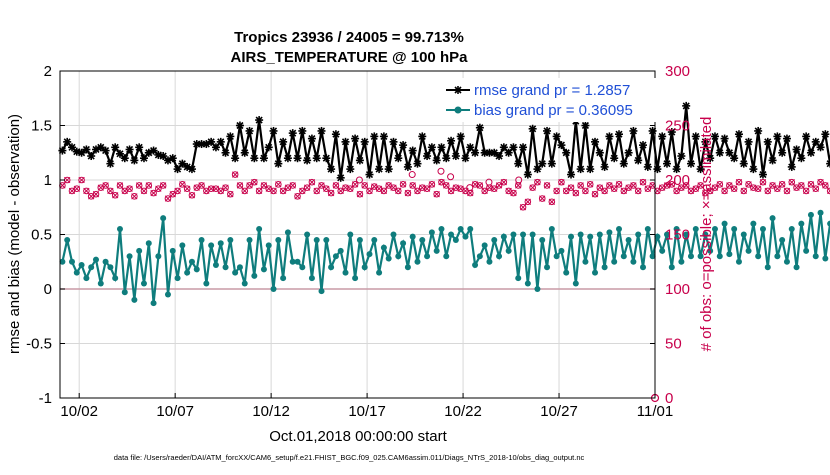  Describe the element at coordinates (655, 411) in the screenshot. I see `x-tick-label: 11/01` at that location.